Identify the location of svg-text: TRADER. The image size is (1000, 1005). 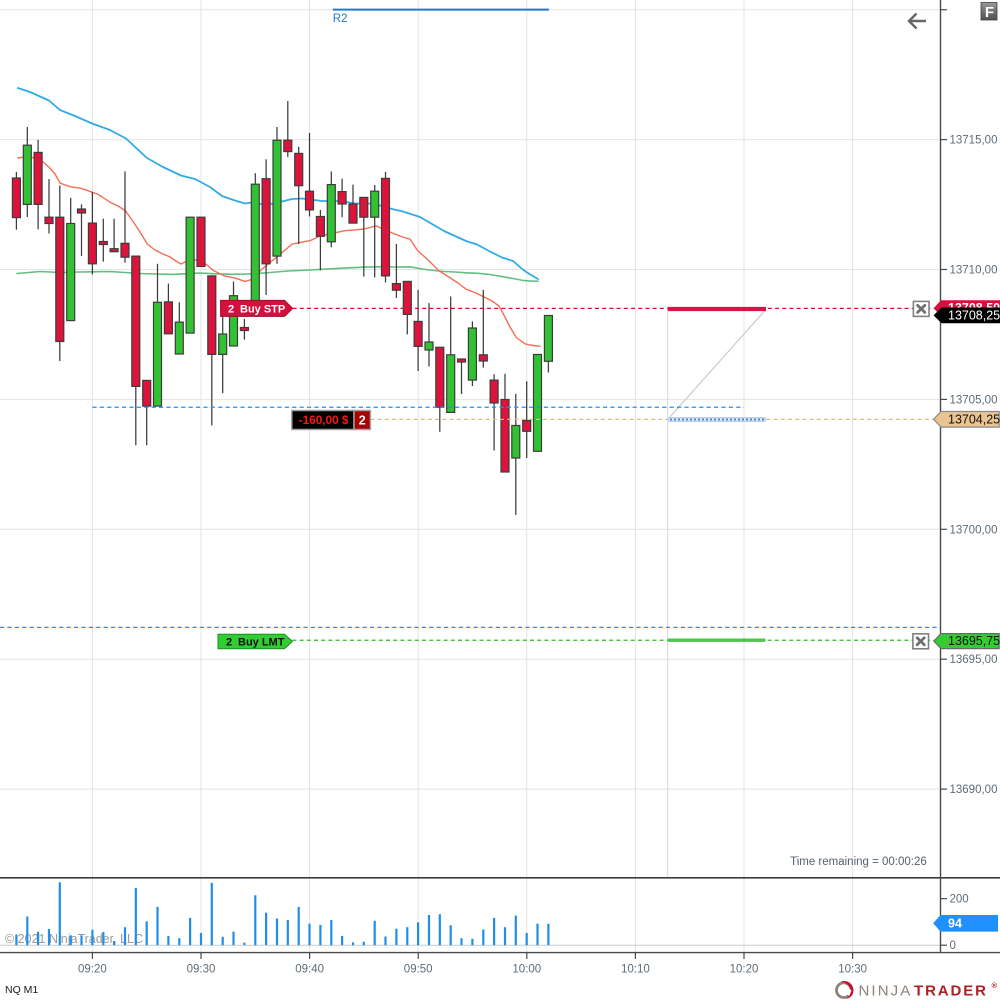
(951, 990).